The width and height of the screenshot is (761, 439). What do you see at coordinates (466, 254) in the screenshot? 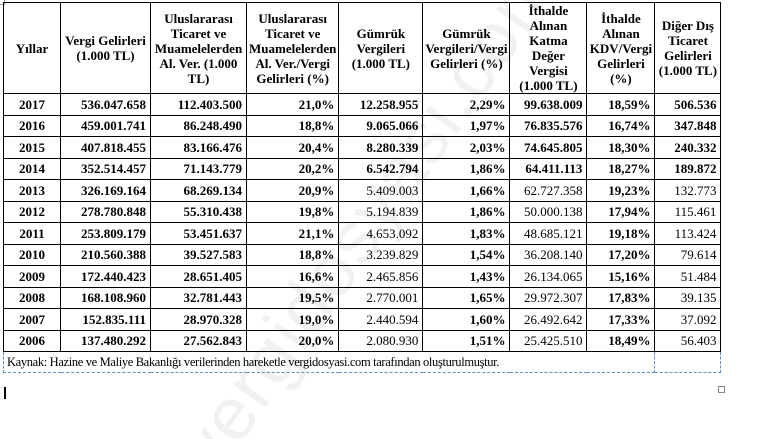
I see `cell-customs-share: 1,54%` at bounding box center [466, 254].